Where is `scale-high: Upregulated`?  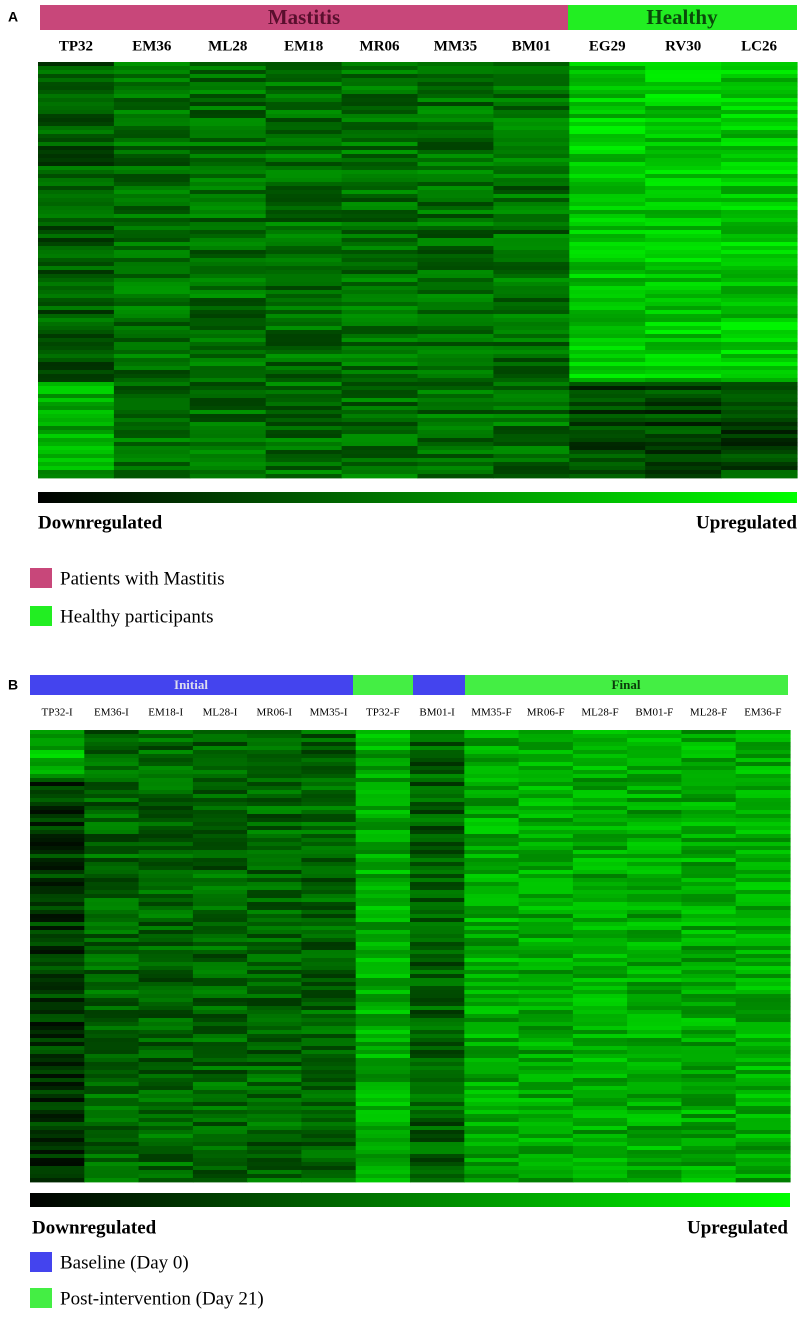
scale-high: Upregulated is located at coordinates (737, 1227).